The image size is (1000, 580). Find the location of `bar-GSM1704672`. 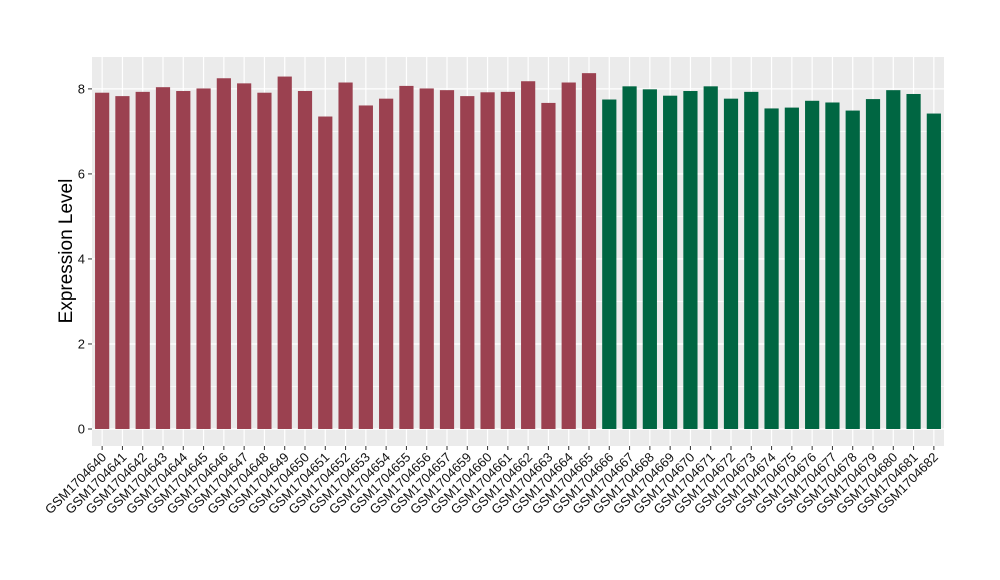

bar-GSM1704672 is located at coordinates (731, 263).